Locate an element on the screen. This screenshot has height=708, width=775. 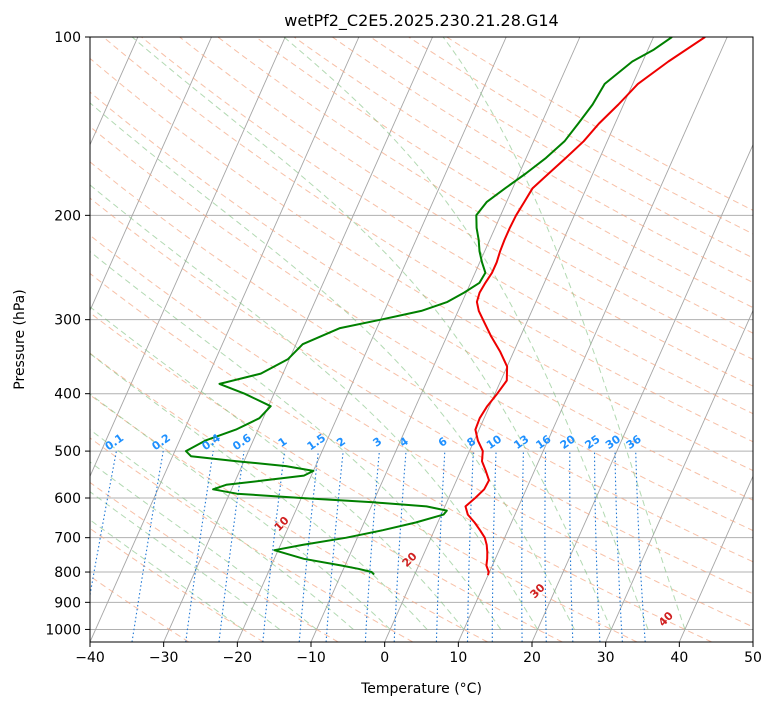
y-tick-label: 500 is located at coordinates (67, 452).